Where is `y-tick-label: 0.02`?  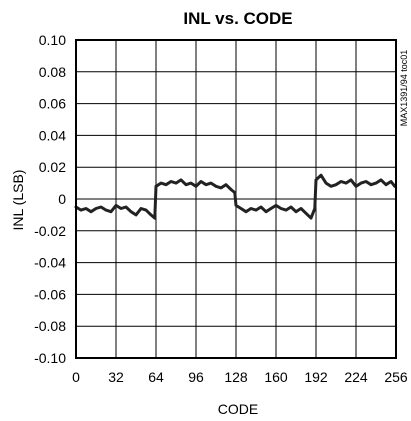
y-tick-label: 0.02 is located at coordinates (52, 167).